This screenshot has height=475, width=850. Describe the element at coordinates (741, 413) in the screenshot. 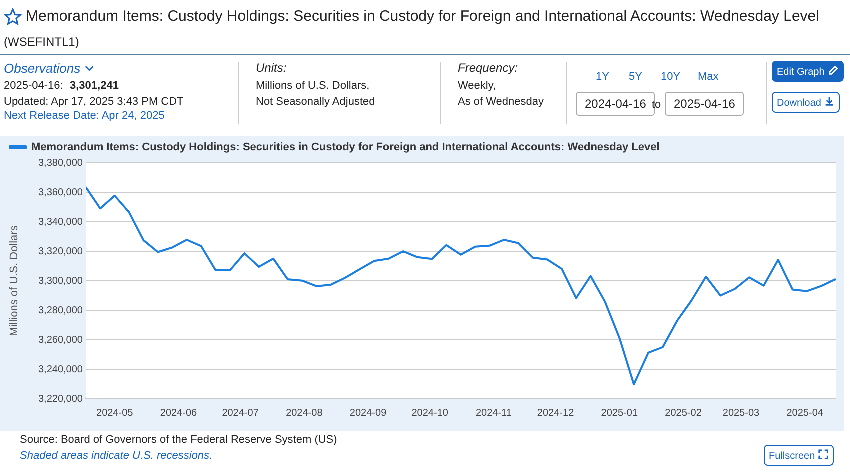

I see `x-tick-label: 2025-03` at that location.